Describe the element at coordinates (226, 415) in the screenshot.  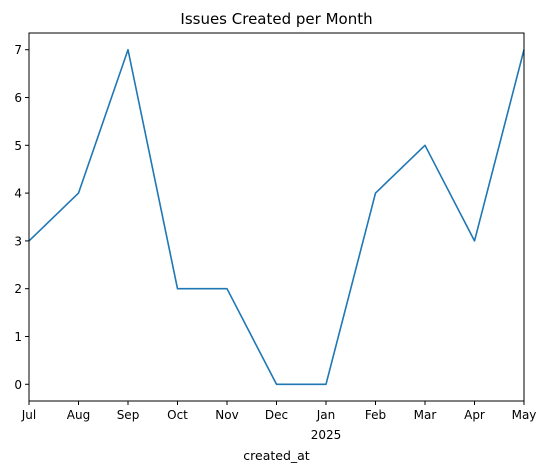
I see `x-tick-label: Nov` at that location.